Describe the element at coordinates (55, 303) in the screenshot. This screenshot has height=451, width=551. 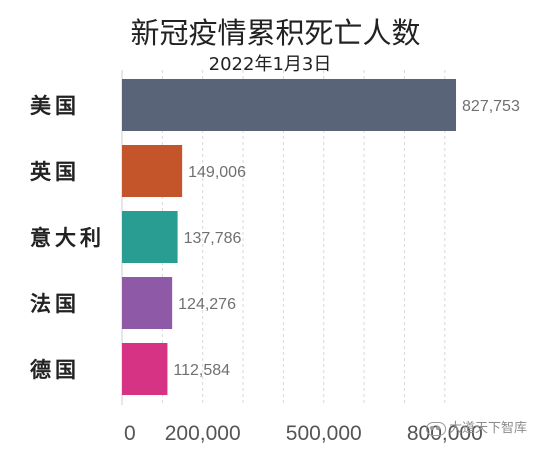
I see `category-label-3: 法国` at that location.